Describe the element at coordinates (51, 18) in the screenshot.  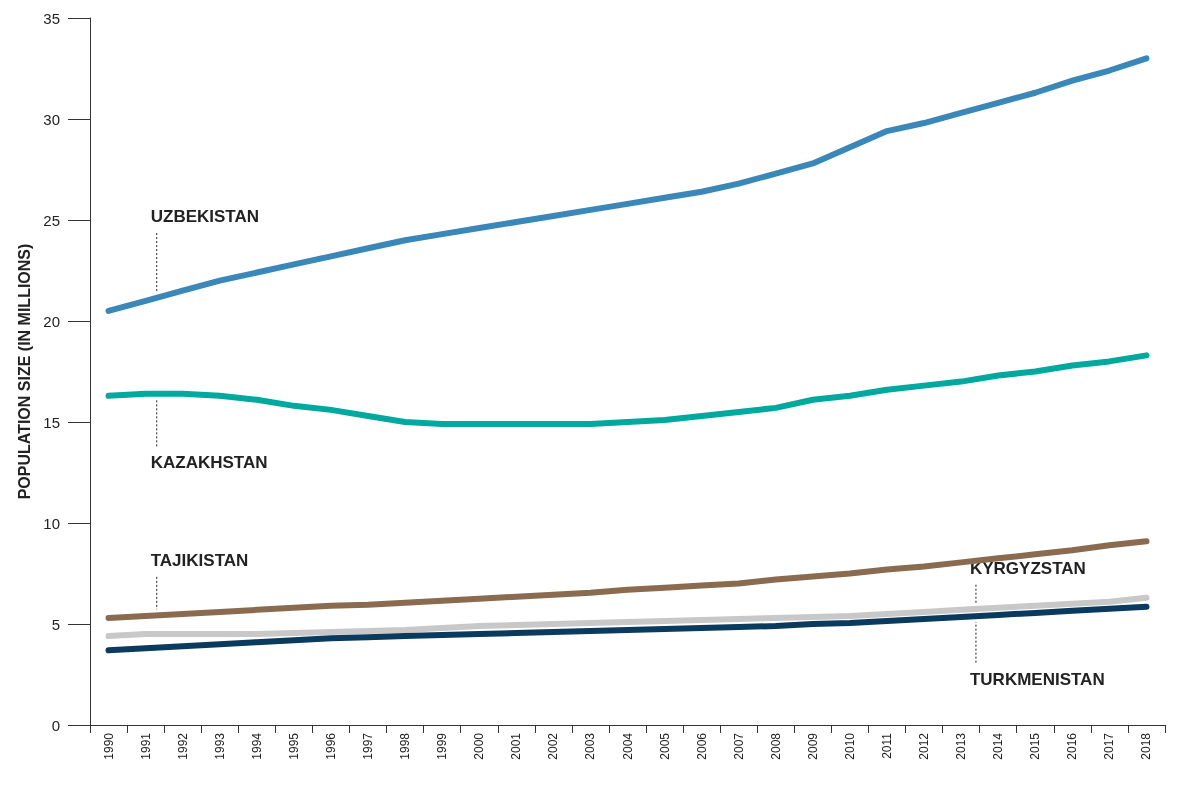
I see `y-tick-label: 35` at that location.